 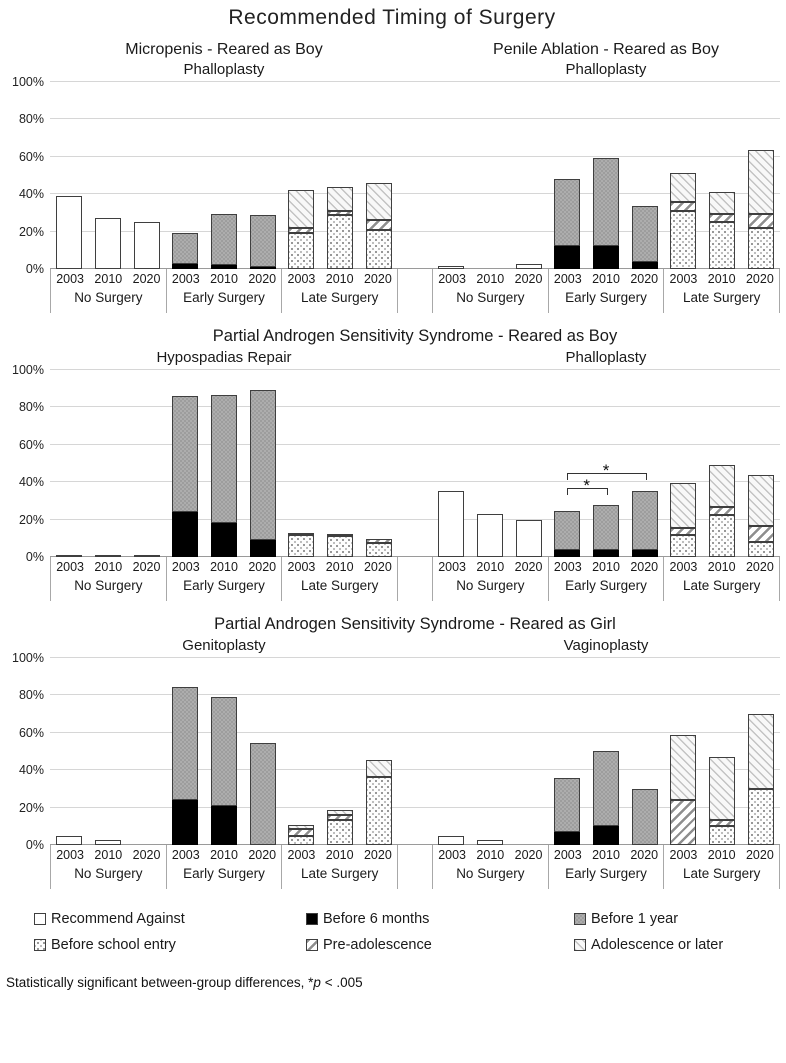 I want to click on footnote-pvalue: < .005, so click(x=341, y=982).